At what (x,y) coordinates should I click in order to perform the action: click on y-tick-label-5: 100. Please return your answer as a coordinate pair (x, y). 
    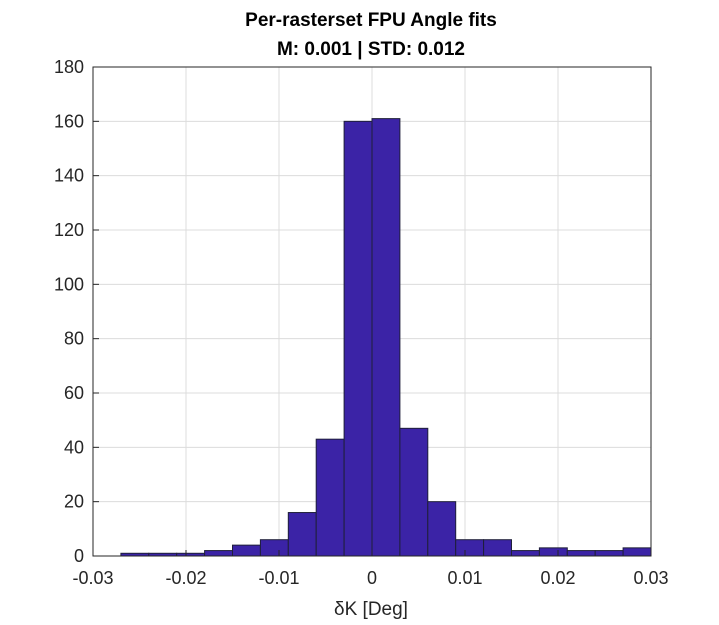
    Looking at the image, I should click on (69, 284).